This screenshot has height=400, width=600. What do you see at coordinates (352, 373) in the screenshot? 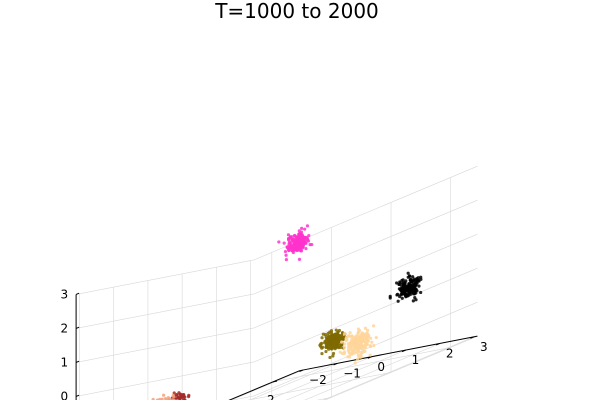
I see `y-tick-label: −1` at bounding box center [352, 373].